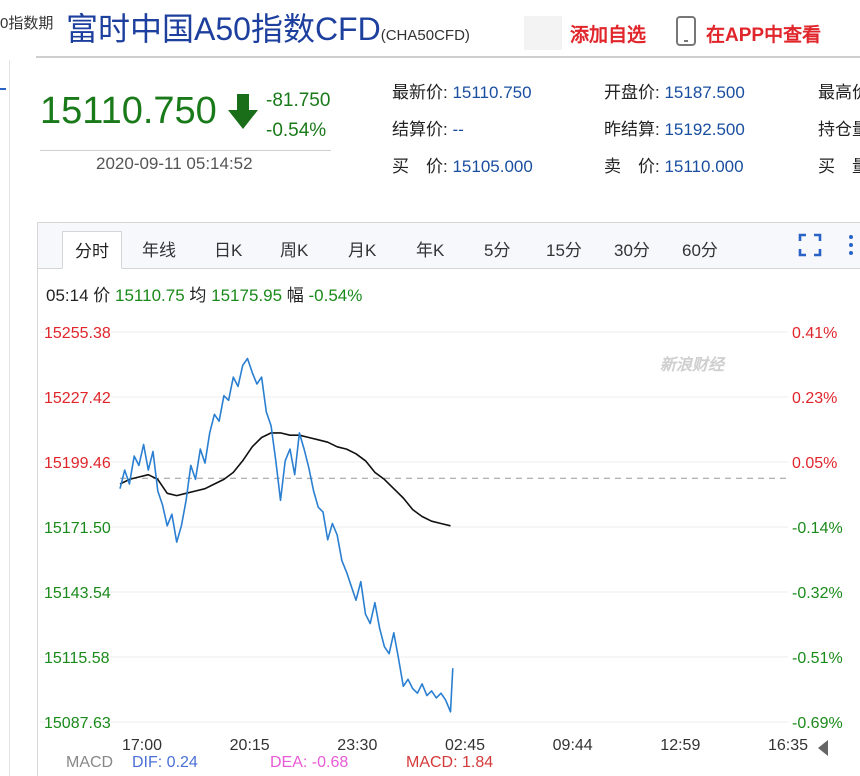 The height and width of the screenshot is (776, 860). What do you see at coordinates (810, 245) in the screenshot?
I see `fullscreen-icon` at bounding box center [810, 245].